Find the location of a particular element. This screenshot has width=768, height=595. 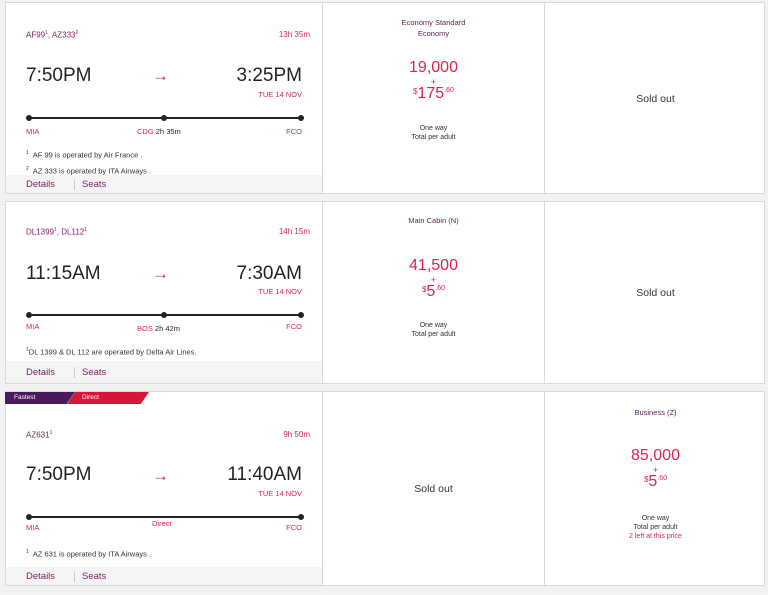

departure-time: 11:15AM is located at coordinates (63, 273).